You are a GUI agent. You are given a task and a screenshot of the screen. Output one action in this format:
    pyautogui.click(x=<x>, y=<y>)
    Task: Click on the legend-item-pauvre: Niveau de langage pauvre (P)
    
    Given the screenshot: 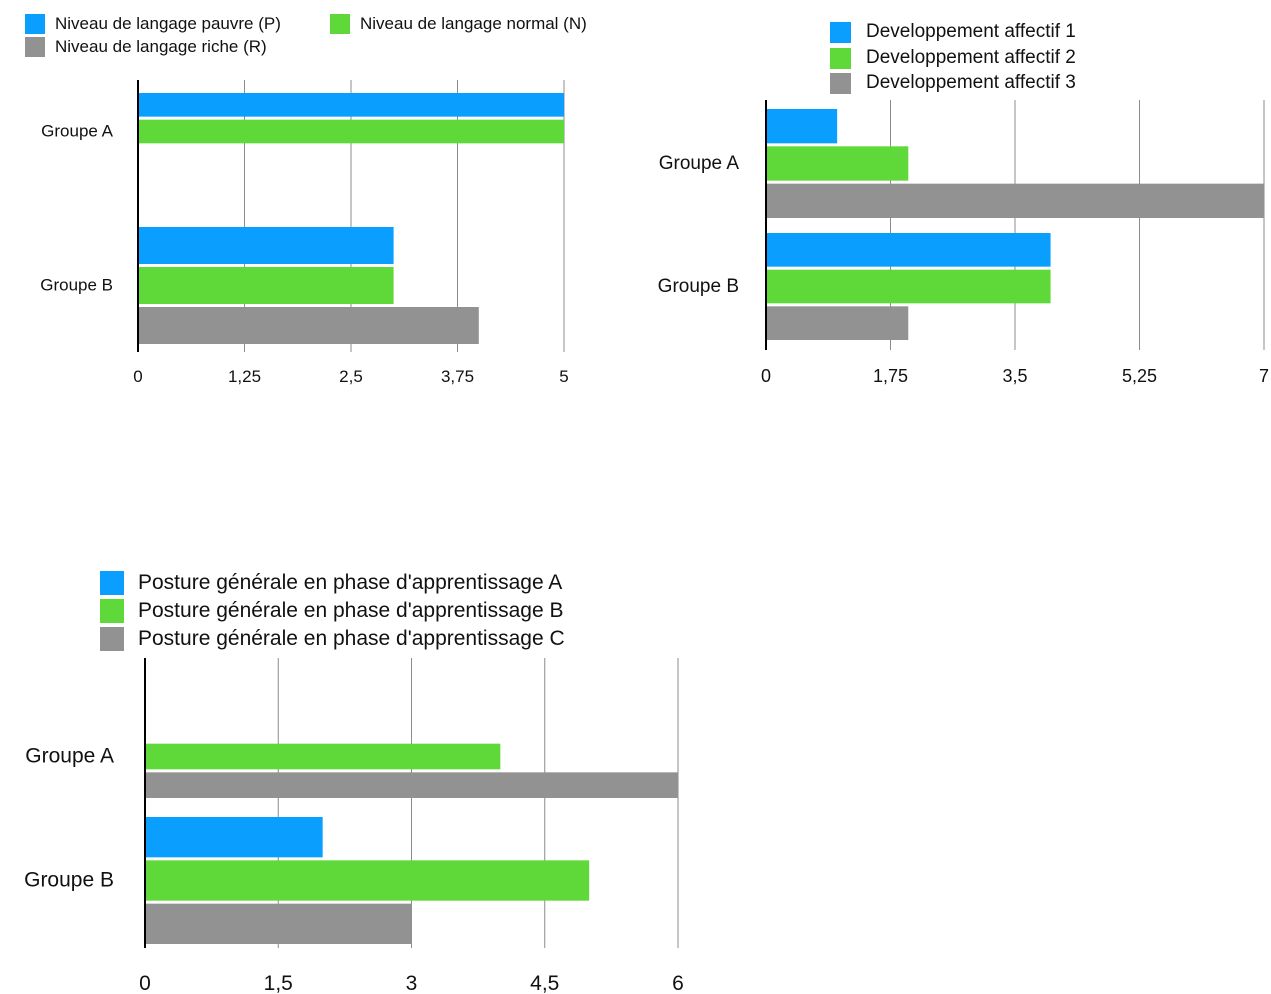 What is the action you would take?
    pyautogui.click(x=153, y=24)
    